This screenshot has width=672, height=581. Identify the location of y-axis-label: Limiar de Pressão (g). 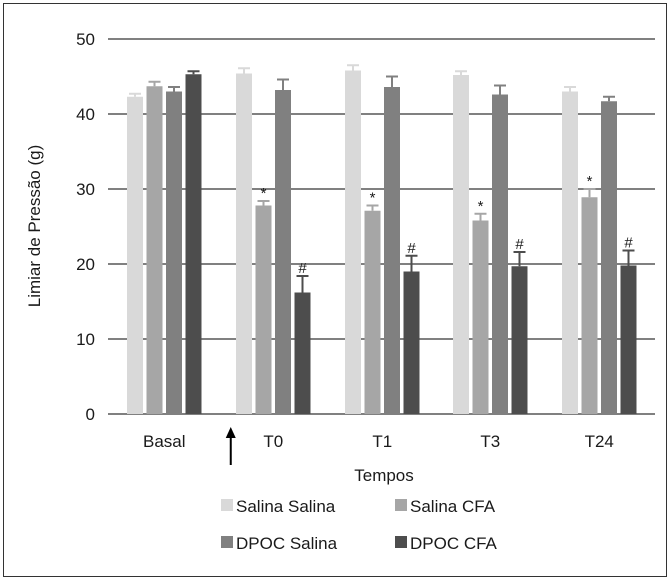
(34, 226).